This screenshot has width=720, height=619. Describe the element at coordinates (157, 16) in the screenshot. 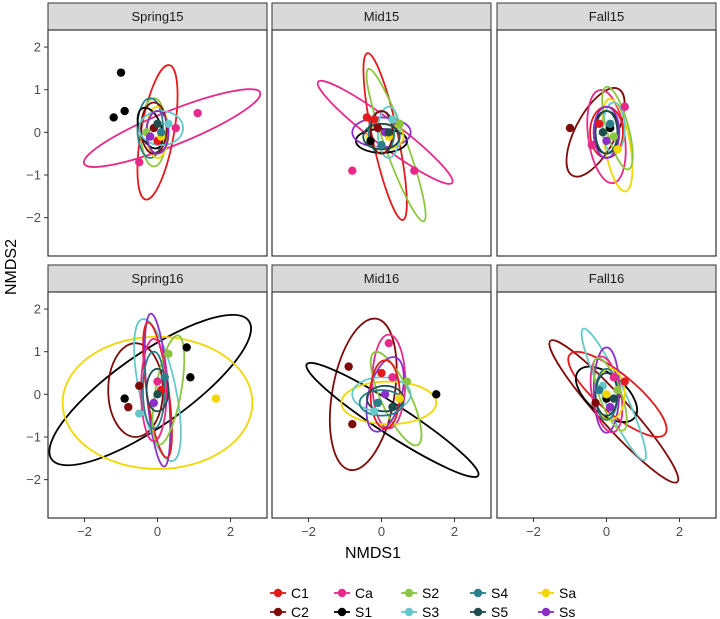

I see `strip-spring15` at that location.